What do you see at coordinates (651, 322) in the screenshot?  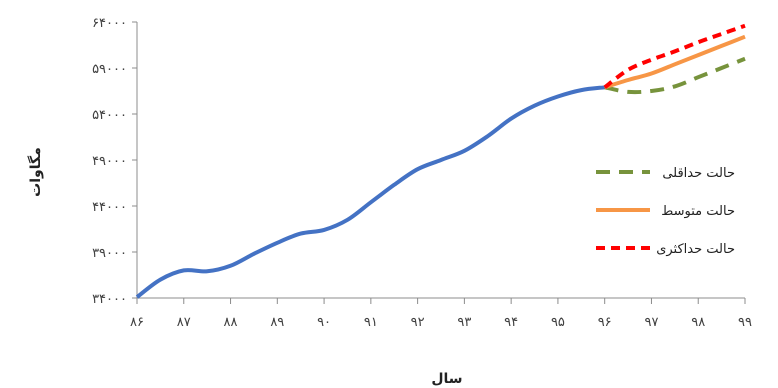 I see `x-tick-label: ۹۷` at bounding box center [651, 322].